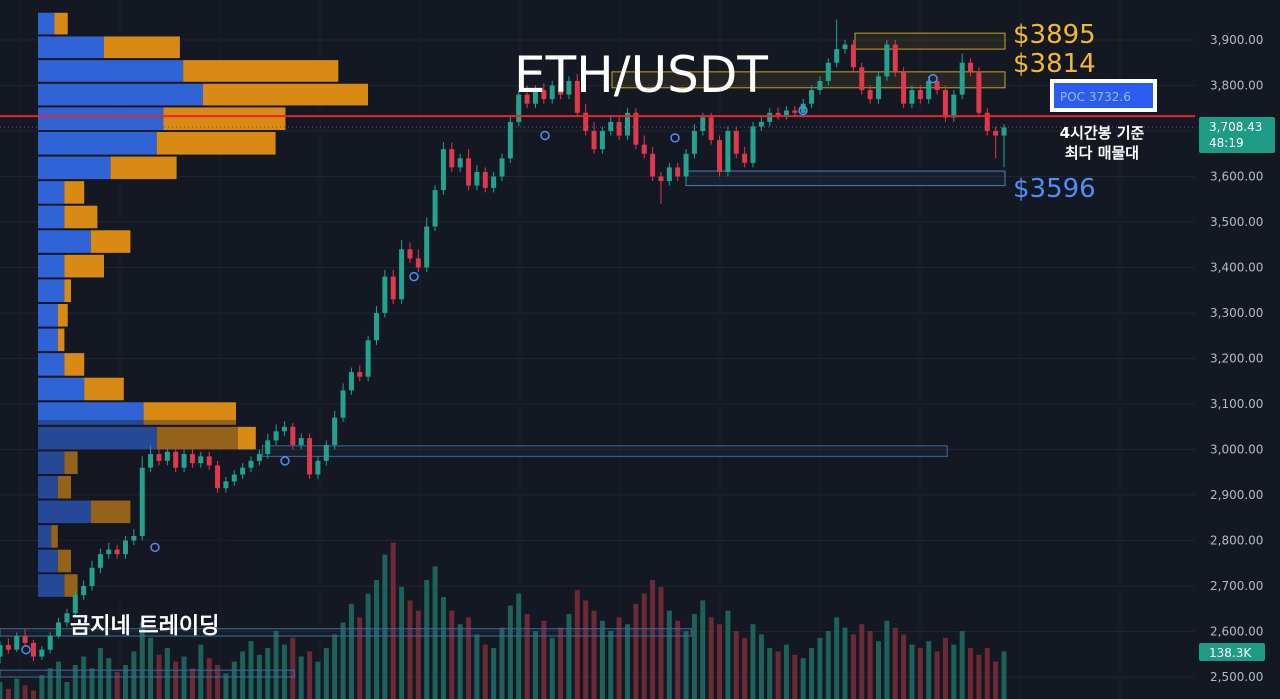 This screenshot has height=699, width=1280. Describe the element at coordinates (1054, 35) in the screenshot. I see `level-label-3895: $3895` at that location.